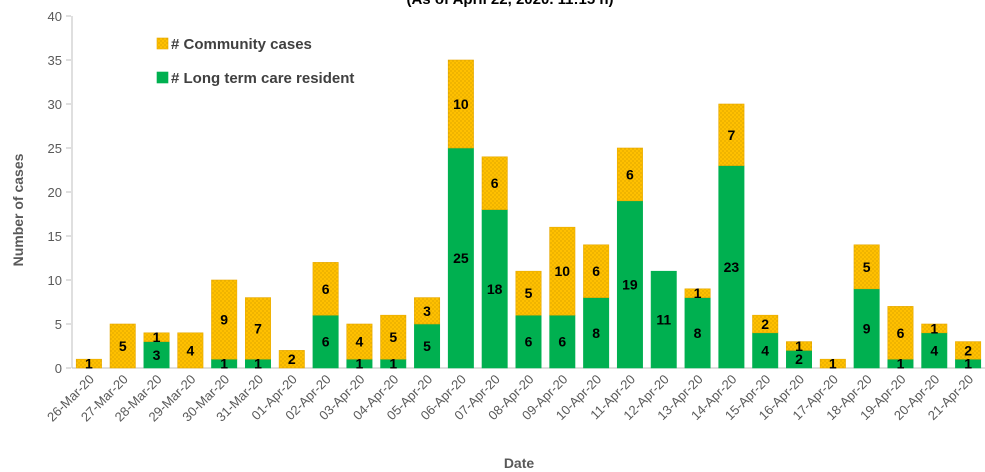 The image size is (985, 472). I want to click on y-tick-label: 35, so click(55, 60).